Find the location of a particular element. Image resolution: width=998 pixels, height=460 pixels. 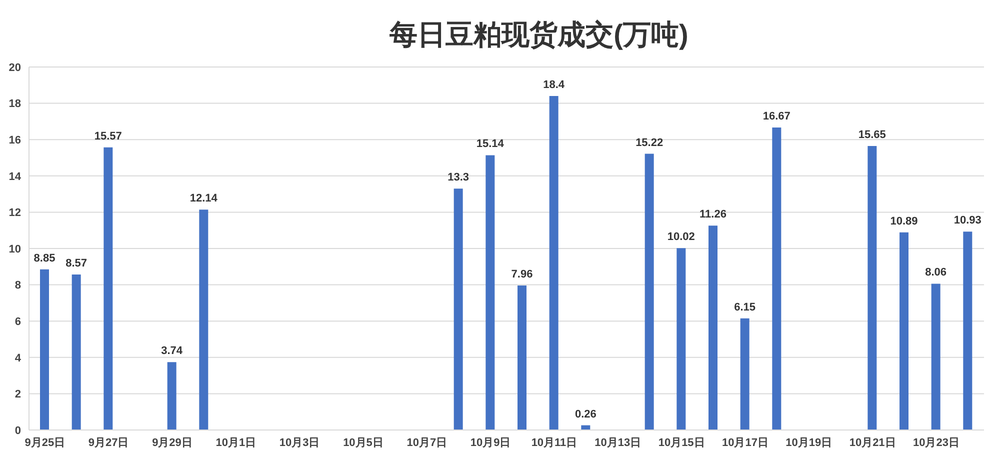

y-tick-label: 6 is located at coordinates (17, 322).